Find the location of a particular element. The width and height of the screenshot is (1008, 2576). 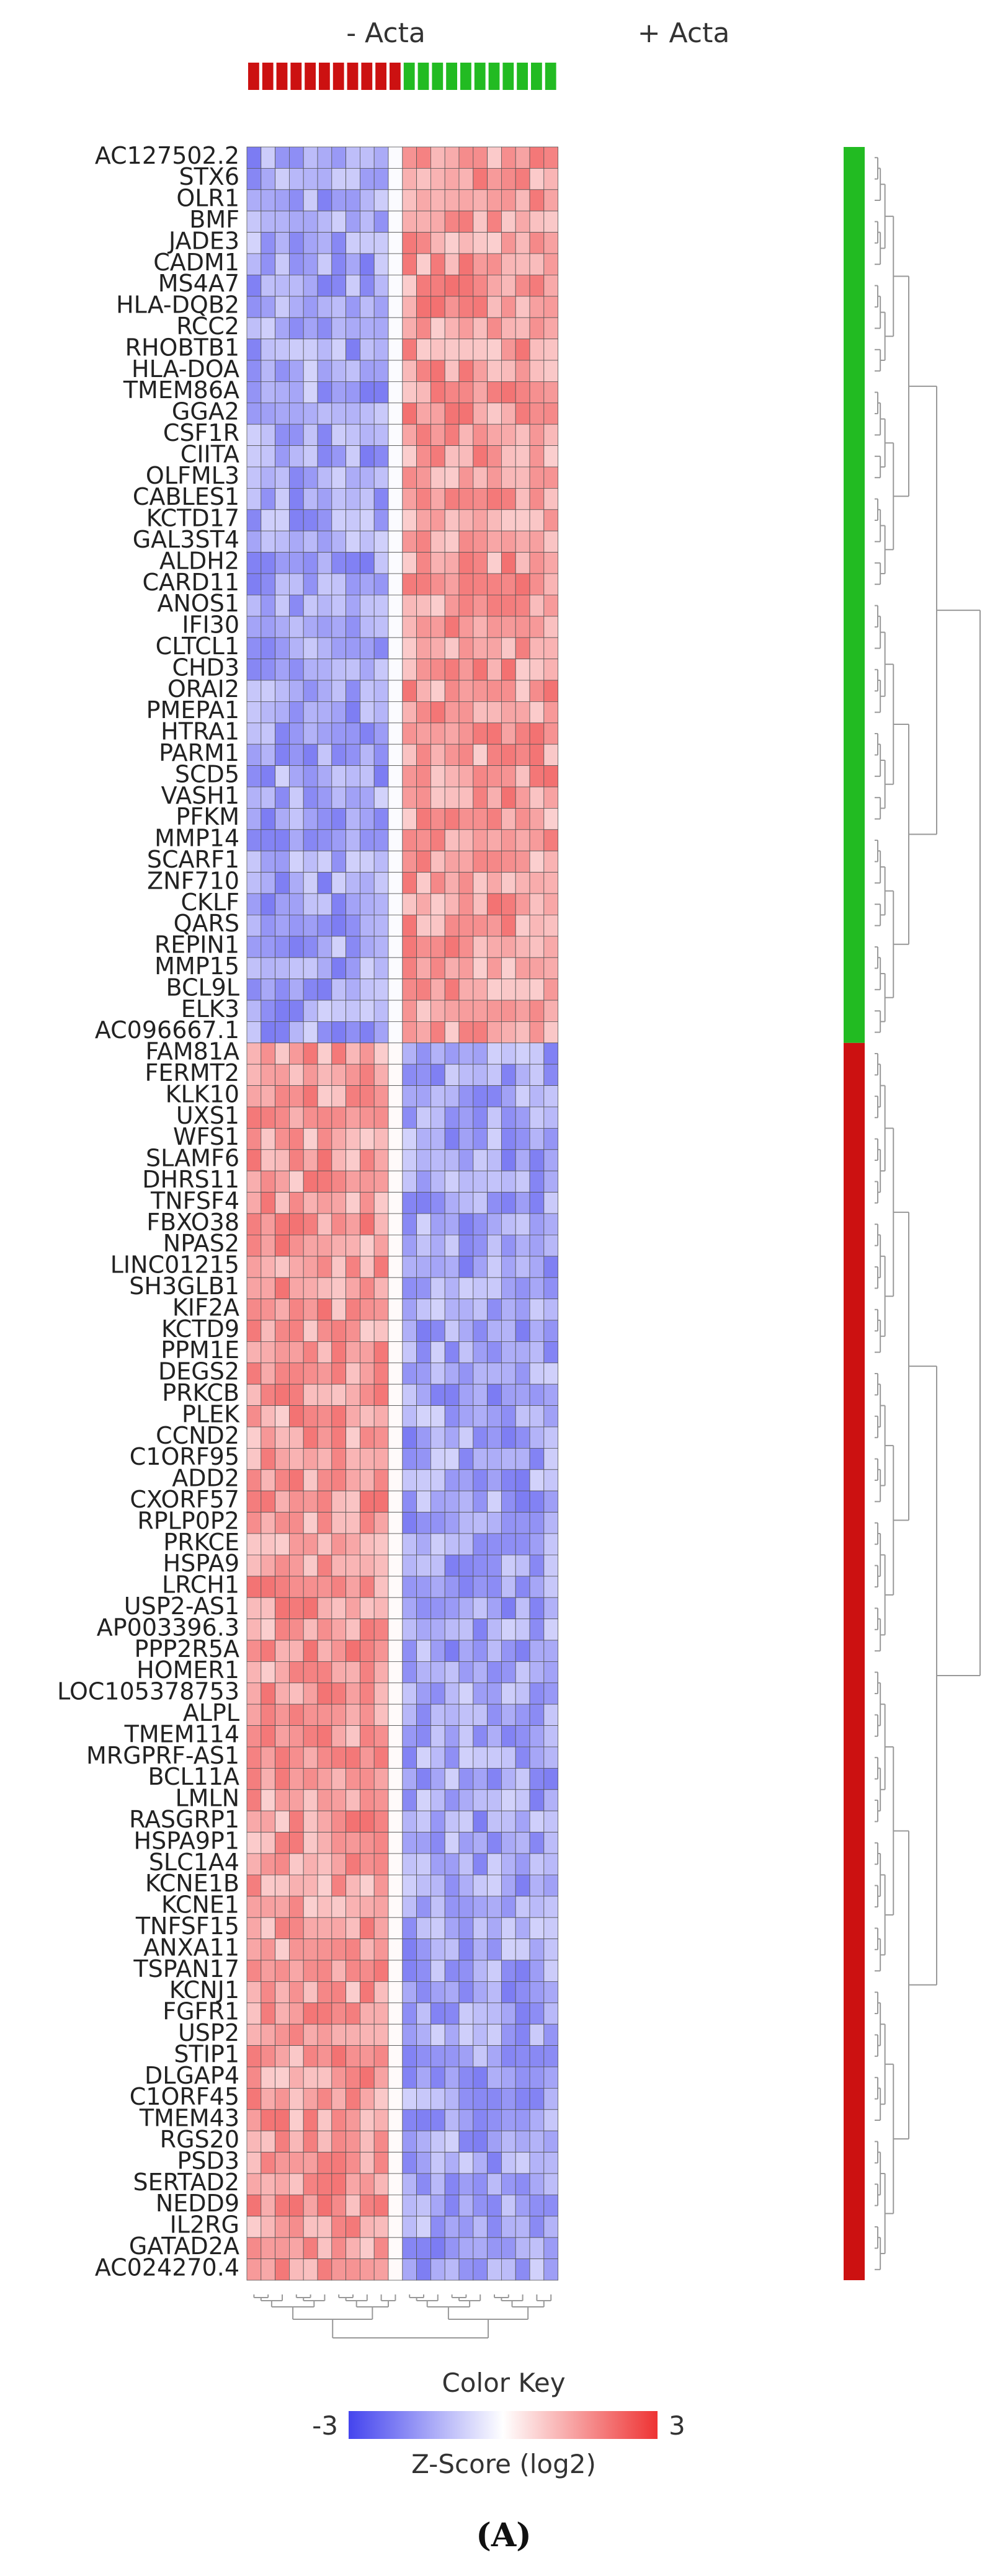

color-key-min-label: -3 is located at coordinates (325, 2425).